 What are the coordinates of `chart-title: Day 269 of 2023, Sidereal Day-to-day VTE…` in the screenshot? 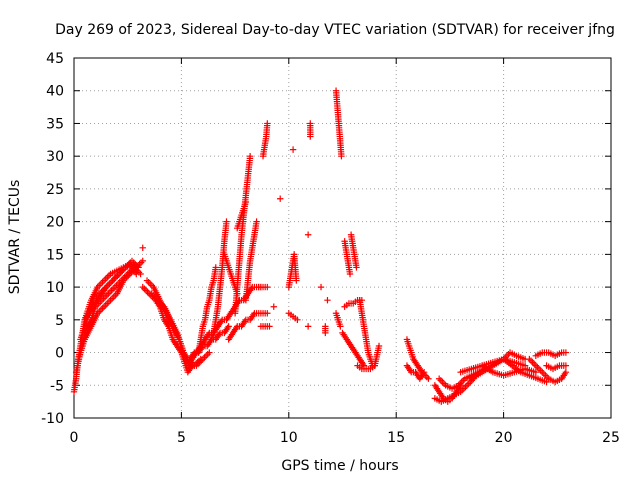 It's located at (335, 30).